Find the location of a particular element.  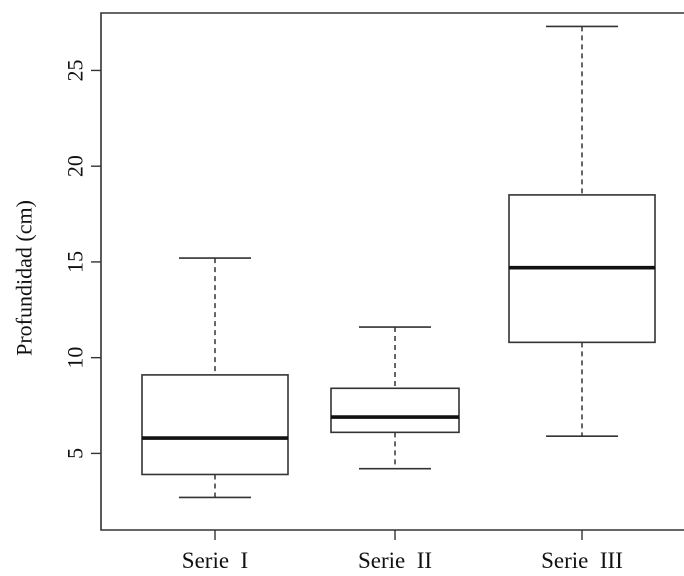

y-tick-label: 25 is located at coordinates (75, 70).